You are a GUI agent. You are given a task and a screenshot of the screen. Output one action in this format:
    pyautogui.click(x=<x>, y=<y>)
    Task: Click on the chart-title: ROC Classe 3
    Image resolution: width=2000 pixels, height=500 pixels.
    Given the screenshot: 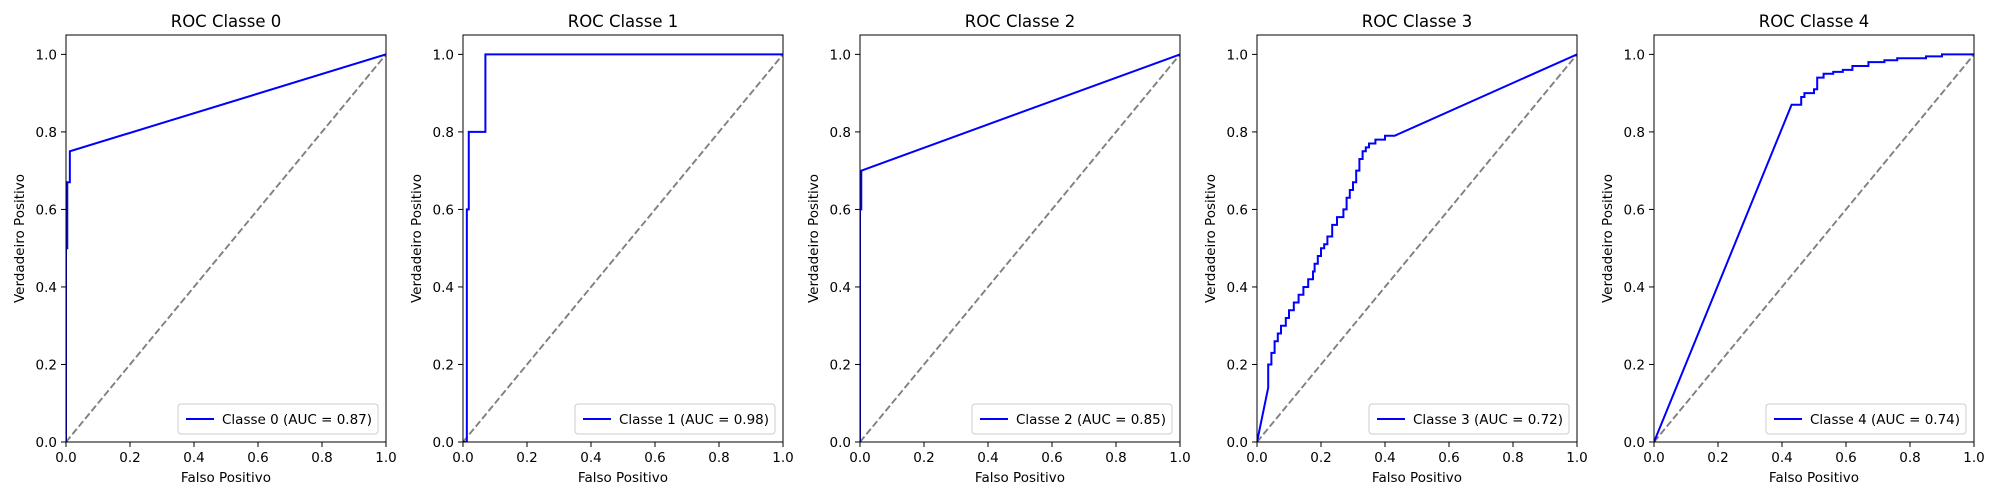 What is the action you would take?
    pyautogui.click(x=1417, y=21)
    